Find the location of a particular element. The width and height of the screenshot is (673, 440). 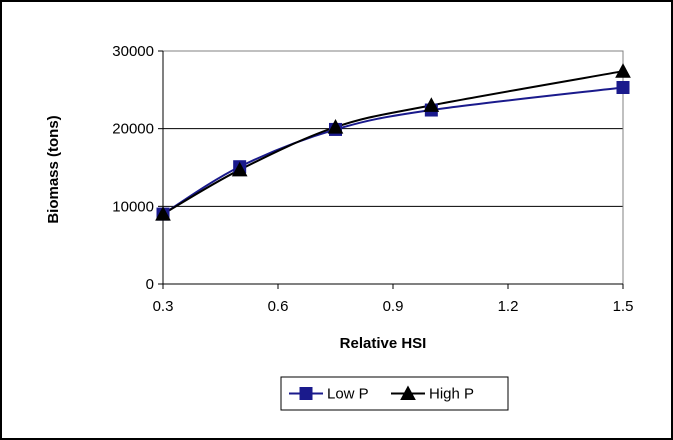

legend-marker-low-p is located at coordinates (306, 393).